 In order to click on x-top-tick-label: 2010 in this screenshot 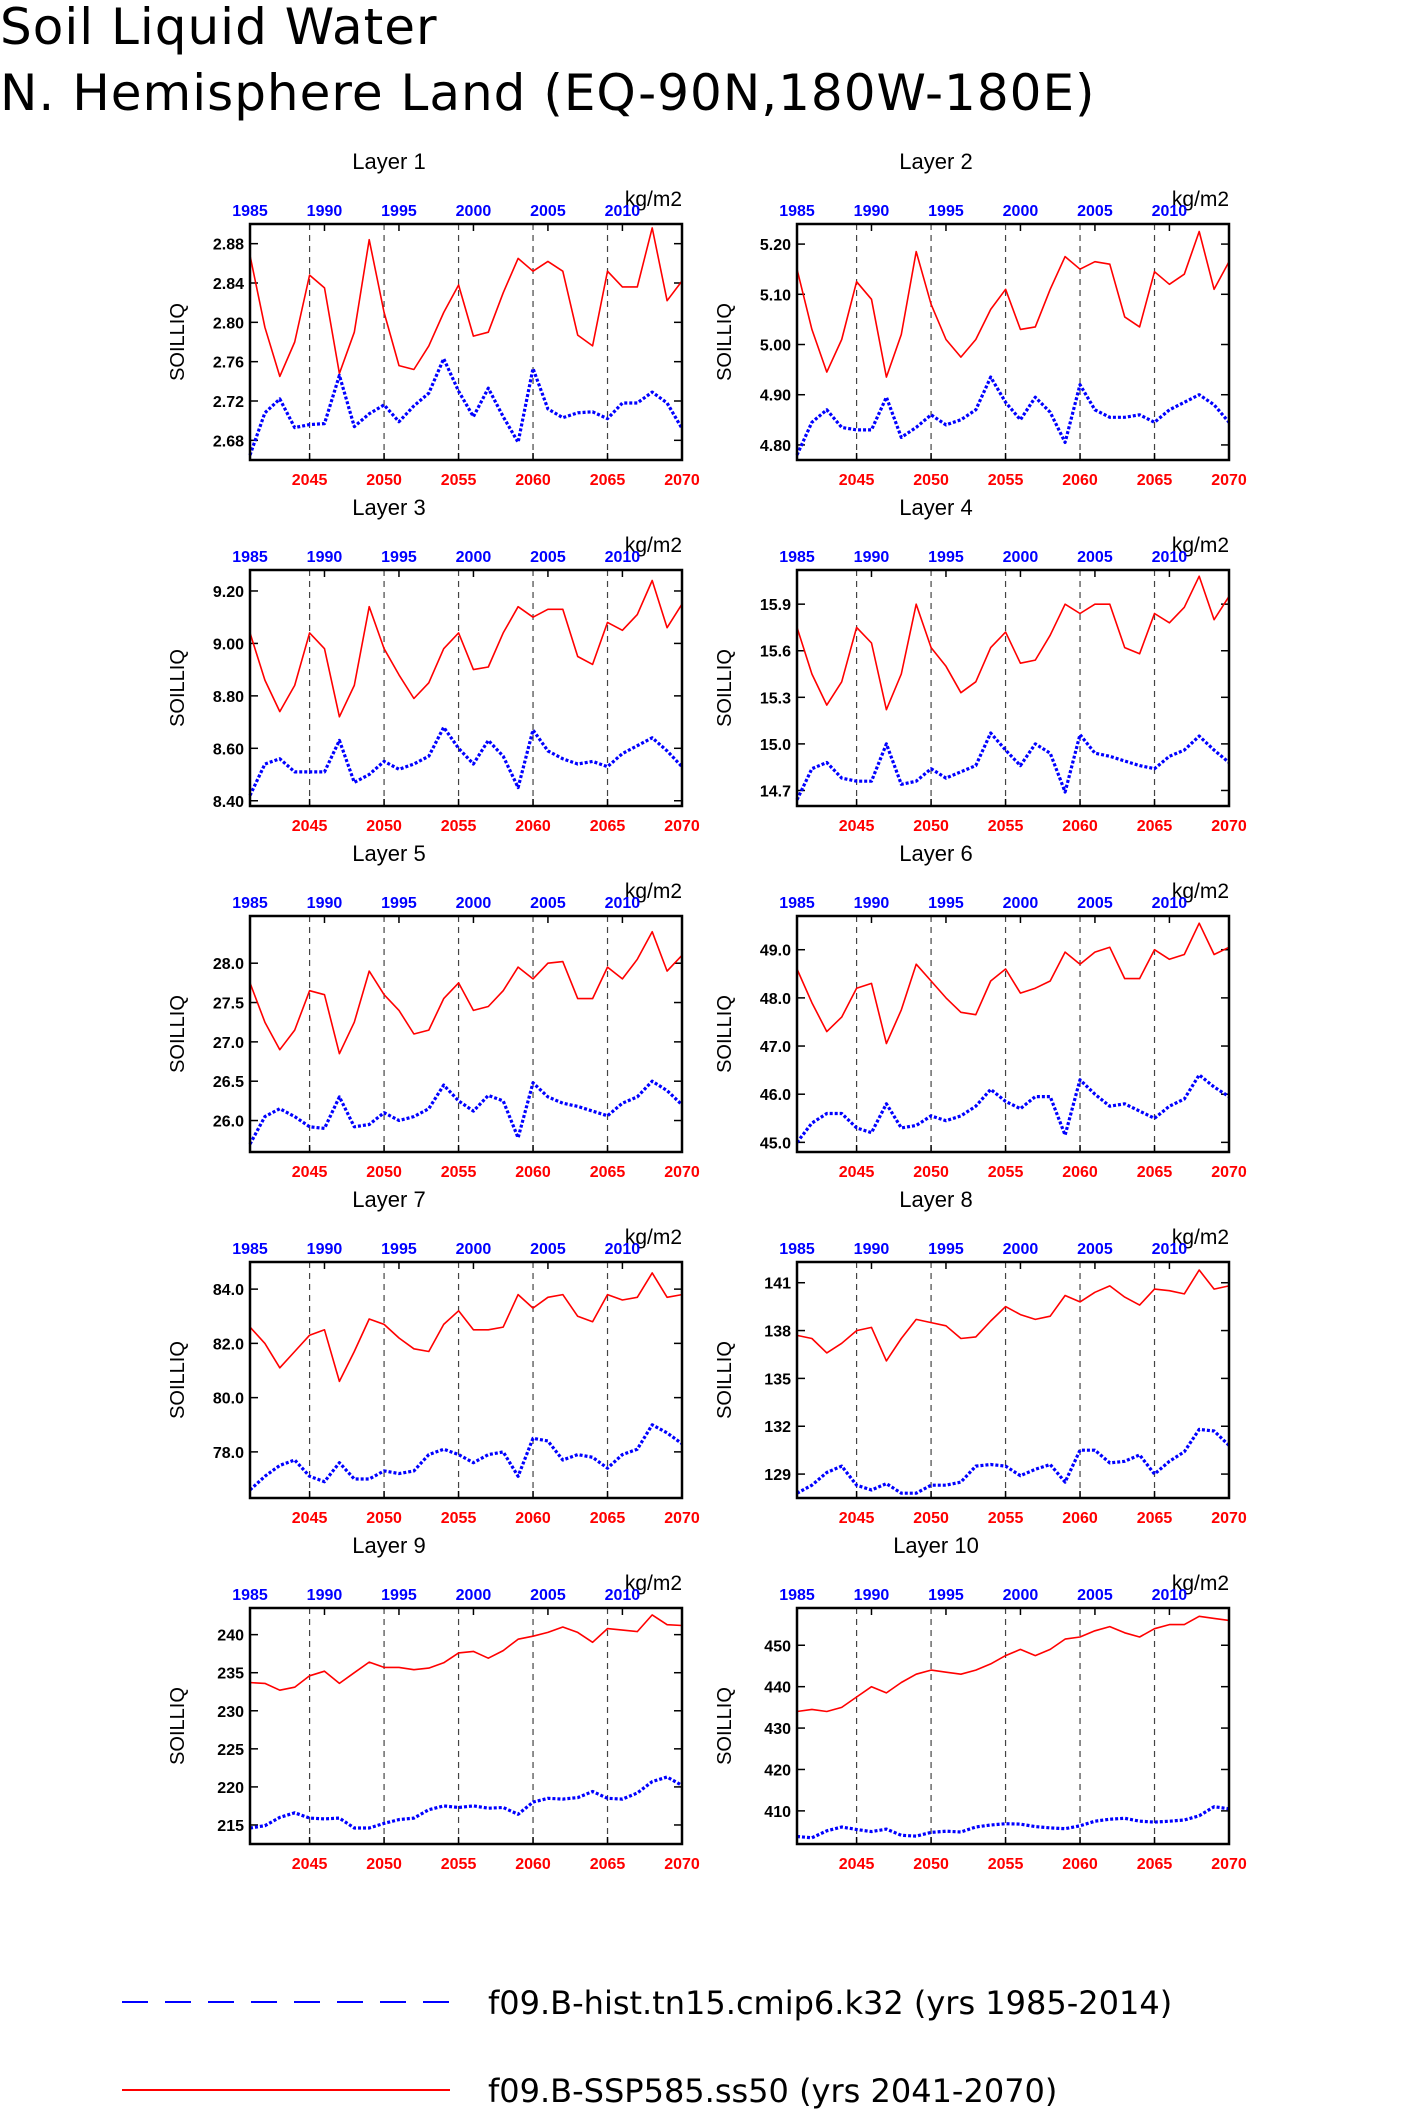, I will do `click(623, 1595)`.